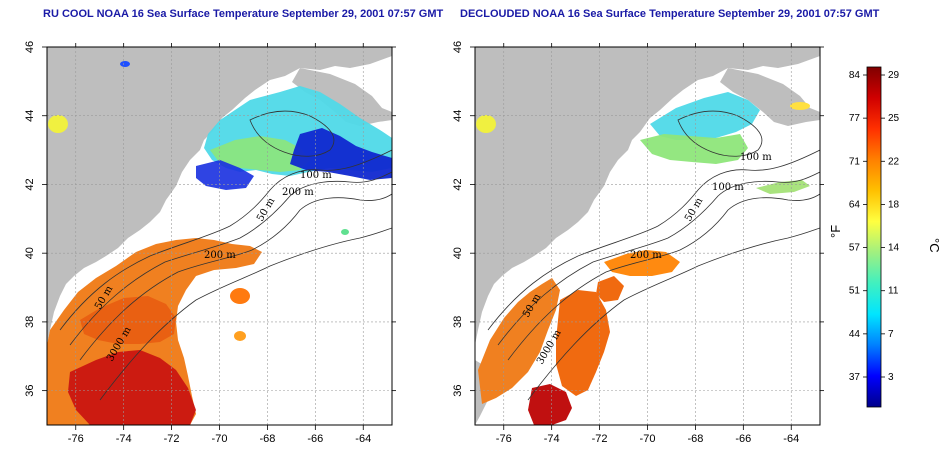 This screenshot has height=475, width=950. Describe the element at coordinates (894, 161) in the screenshot. I see `colorbar-c-label: 22` at that location.